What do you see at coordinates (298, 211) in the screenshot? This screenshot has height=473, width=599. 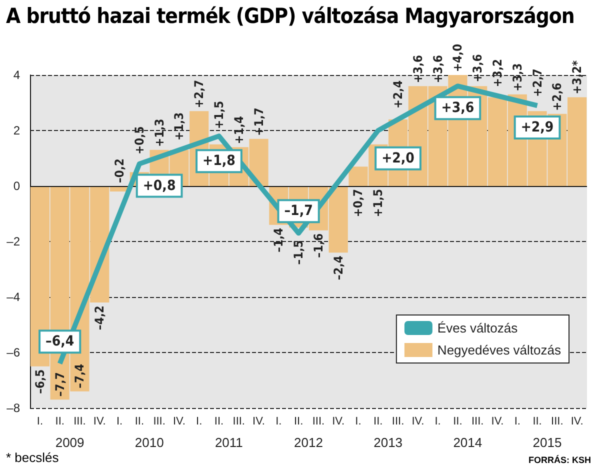 I see `data-label: –1,7` at bounding box center [298, 211].